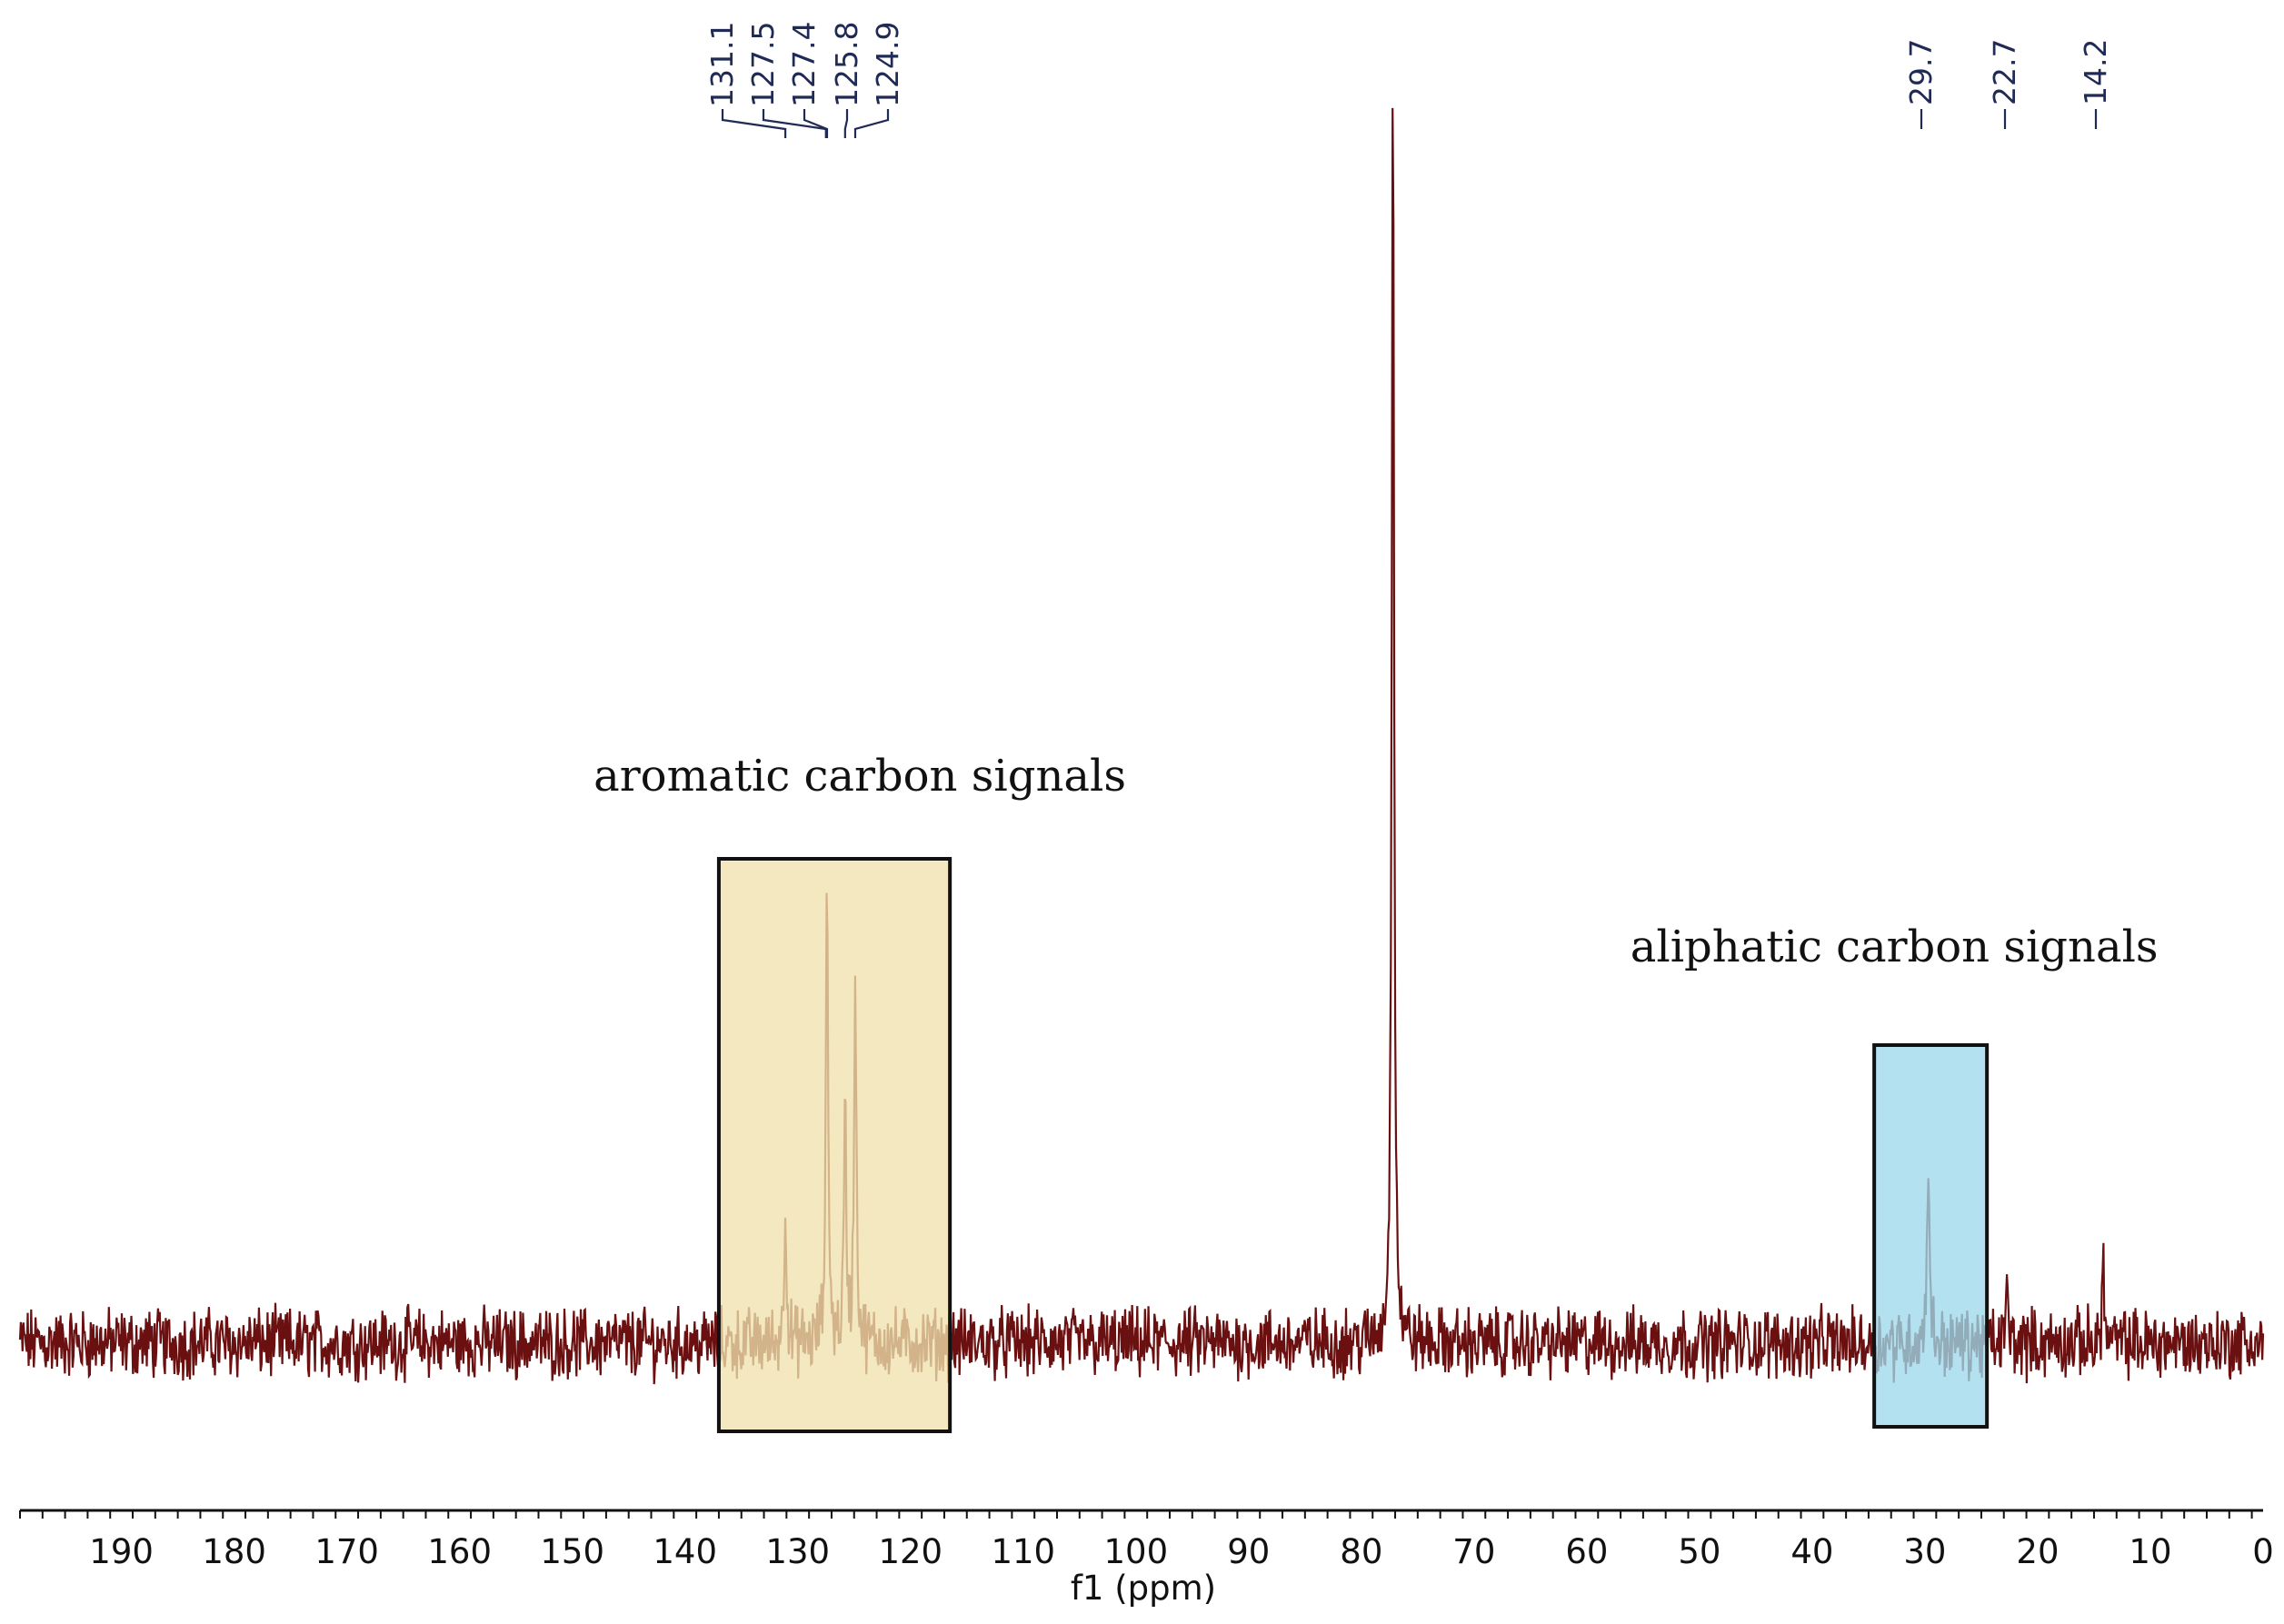 This screenshot has height=1624, width=2284. Describe the element at coordinates (911, 1551) in the screenshot. I see `x-tick-label: 120` at that location.